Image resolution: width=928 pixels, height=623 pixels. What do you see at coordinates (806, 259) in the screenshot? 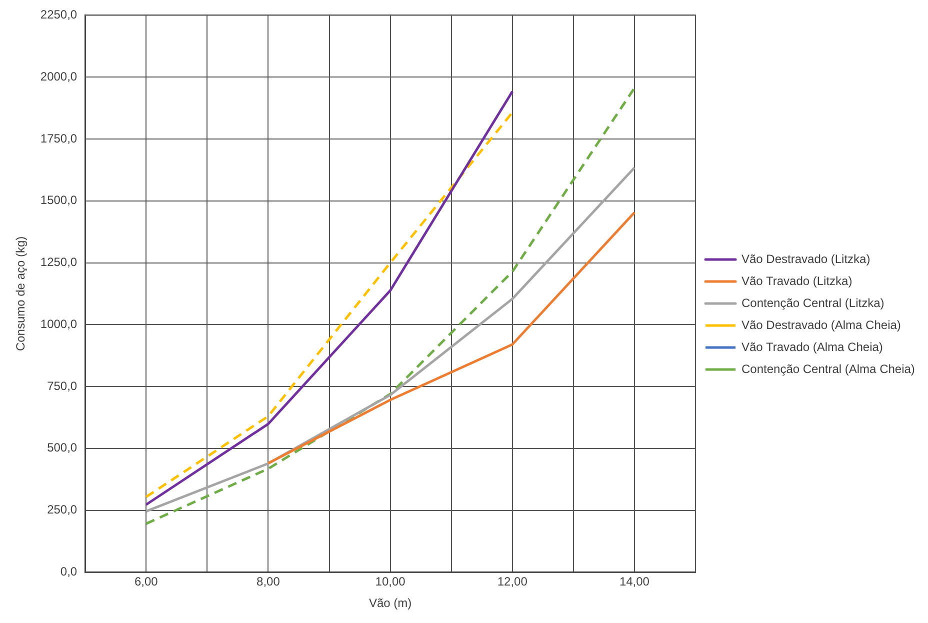
I see `legend-label: Vão Destravado (Litzka)` at bounding box center [806, 259].